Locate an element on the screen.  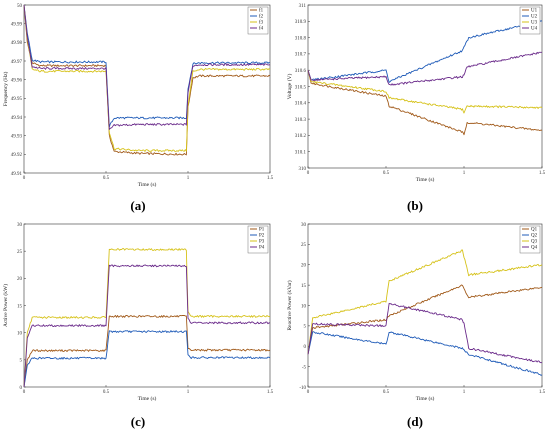
y-tick-label: 50 is located at coordinates (20, 6).